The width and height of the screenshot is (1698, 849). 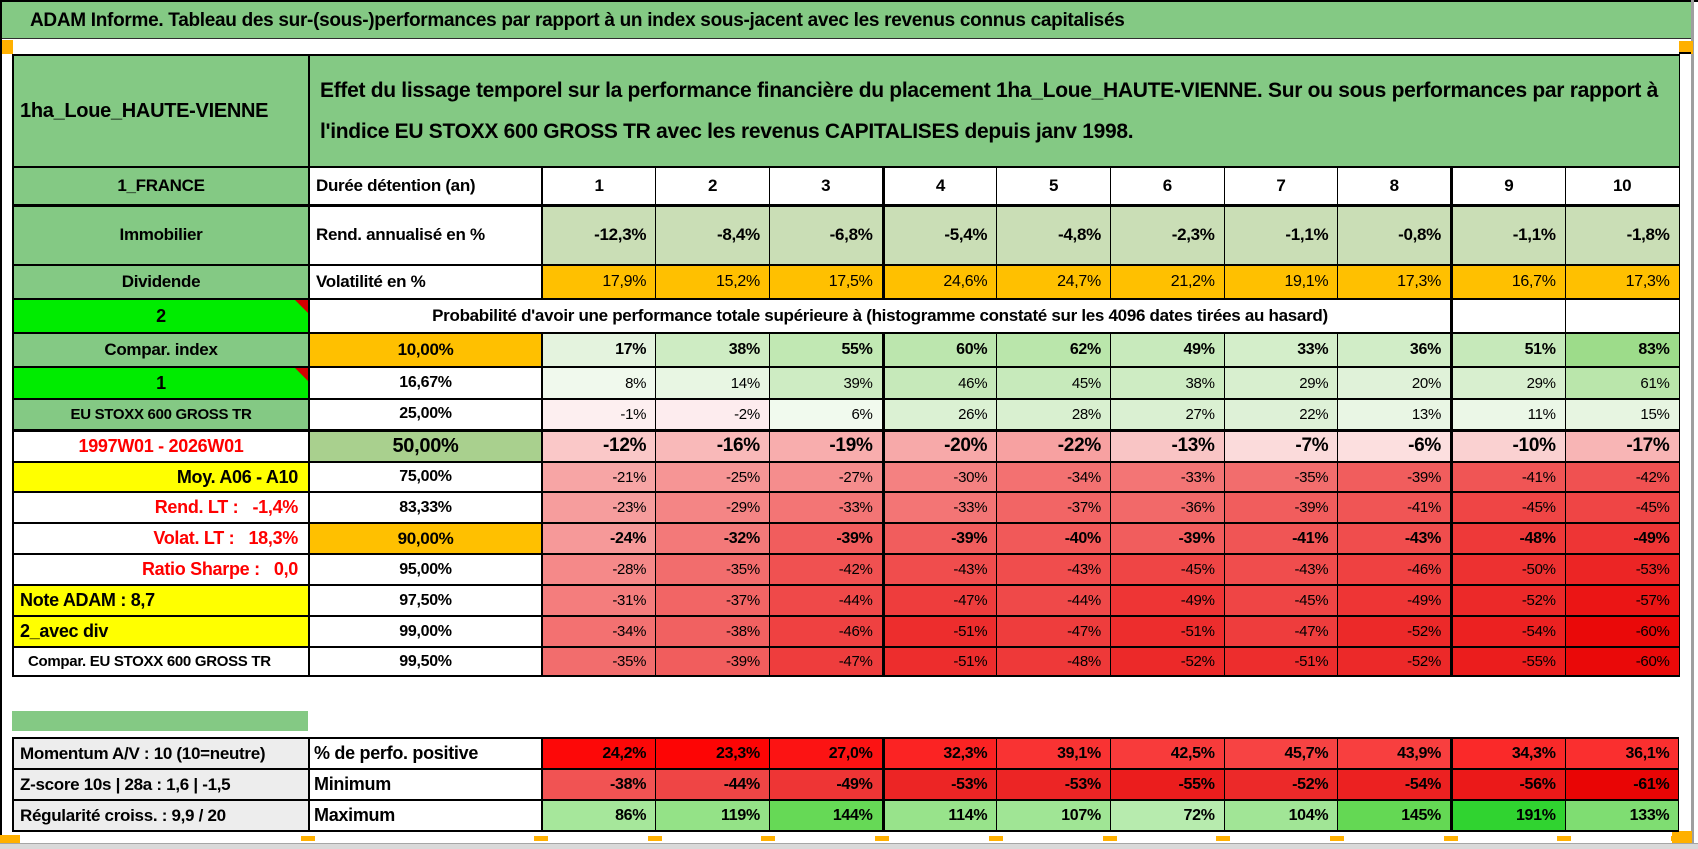 What do you see at coordinates (1053, 507) in the screenshot?
I see `data-cell: -37%` at bounding box center [1053, 507].